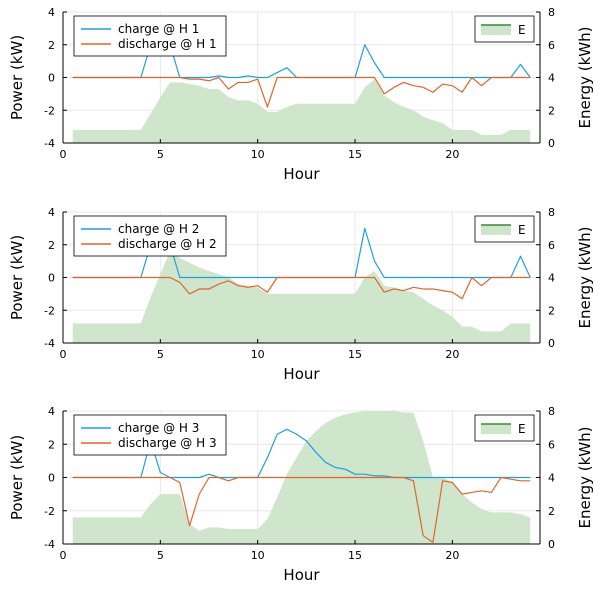 This screenshot has height=600, width=600. I want to click on legend-label-discharge: discharge @ H 3, so click(167, 443).